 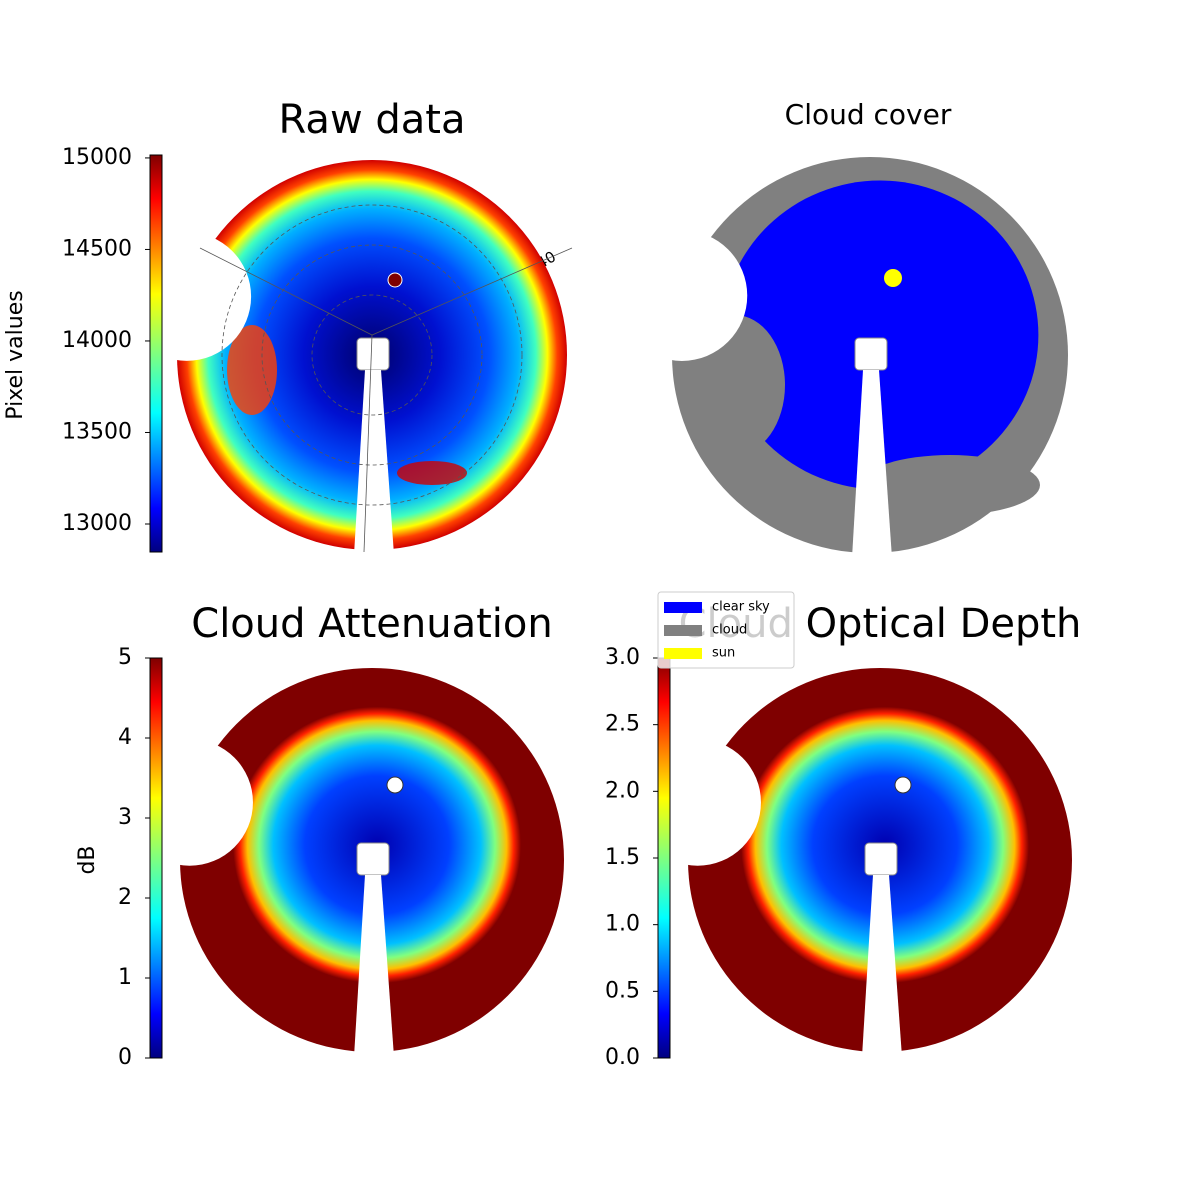 What do you see at coordinates (880, 335) in the screenshot?
I see `clear-region` at bounding box center [880, 335].